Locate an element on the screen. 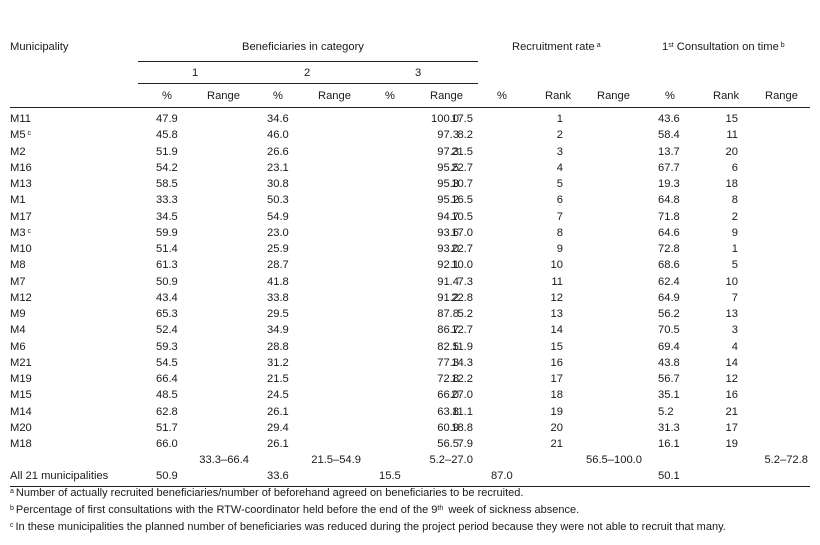 The height and width of the screenshot is (545, 820). cell-consultation-pct: 67.7 is located at coordinates (669, 167).